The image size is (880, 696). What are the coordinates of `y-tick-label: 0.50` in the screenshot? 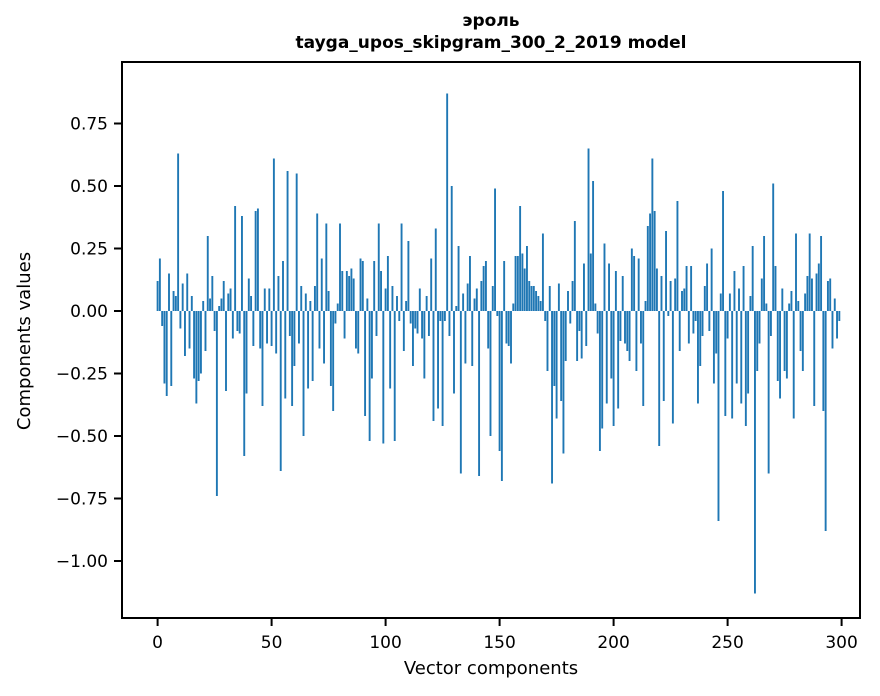 It's located at (89, 187).